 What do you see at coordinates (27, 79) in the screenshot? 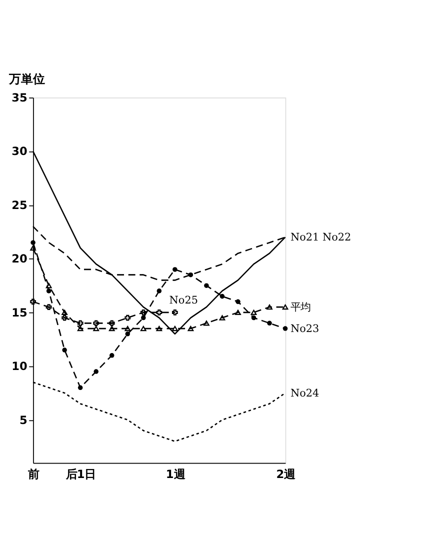
I see `y-axis-title: 万単位` at bounding box center [27, 79].